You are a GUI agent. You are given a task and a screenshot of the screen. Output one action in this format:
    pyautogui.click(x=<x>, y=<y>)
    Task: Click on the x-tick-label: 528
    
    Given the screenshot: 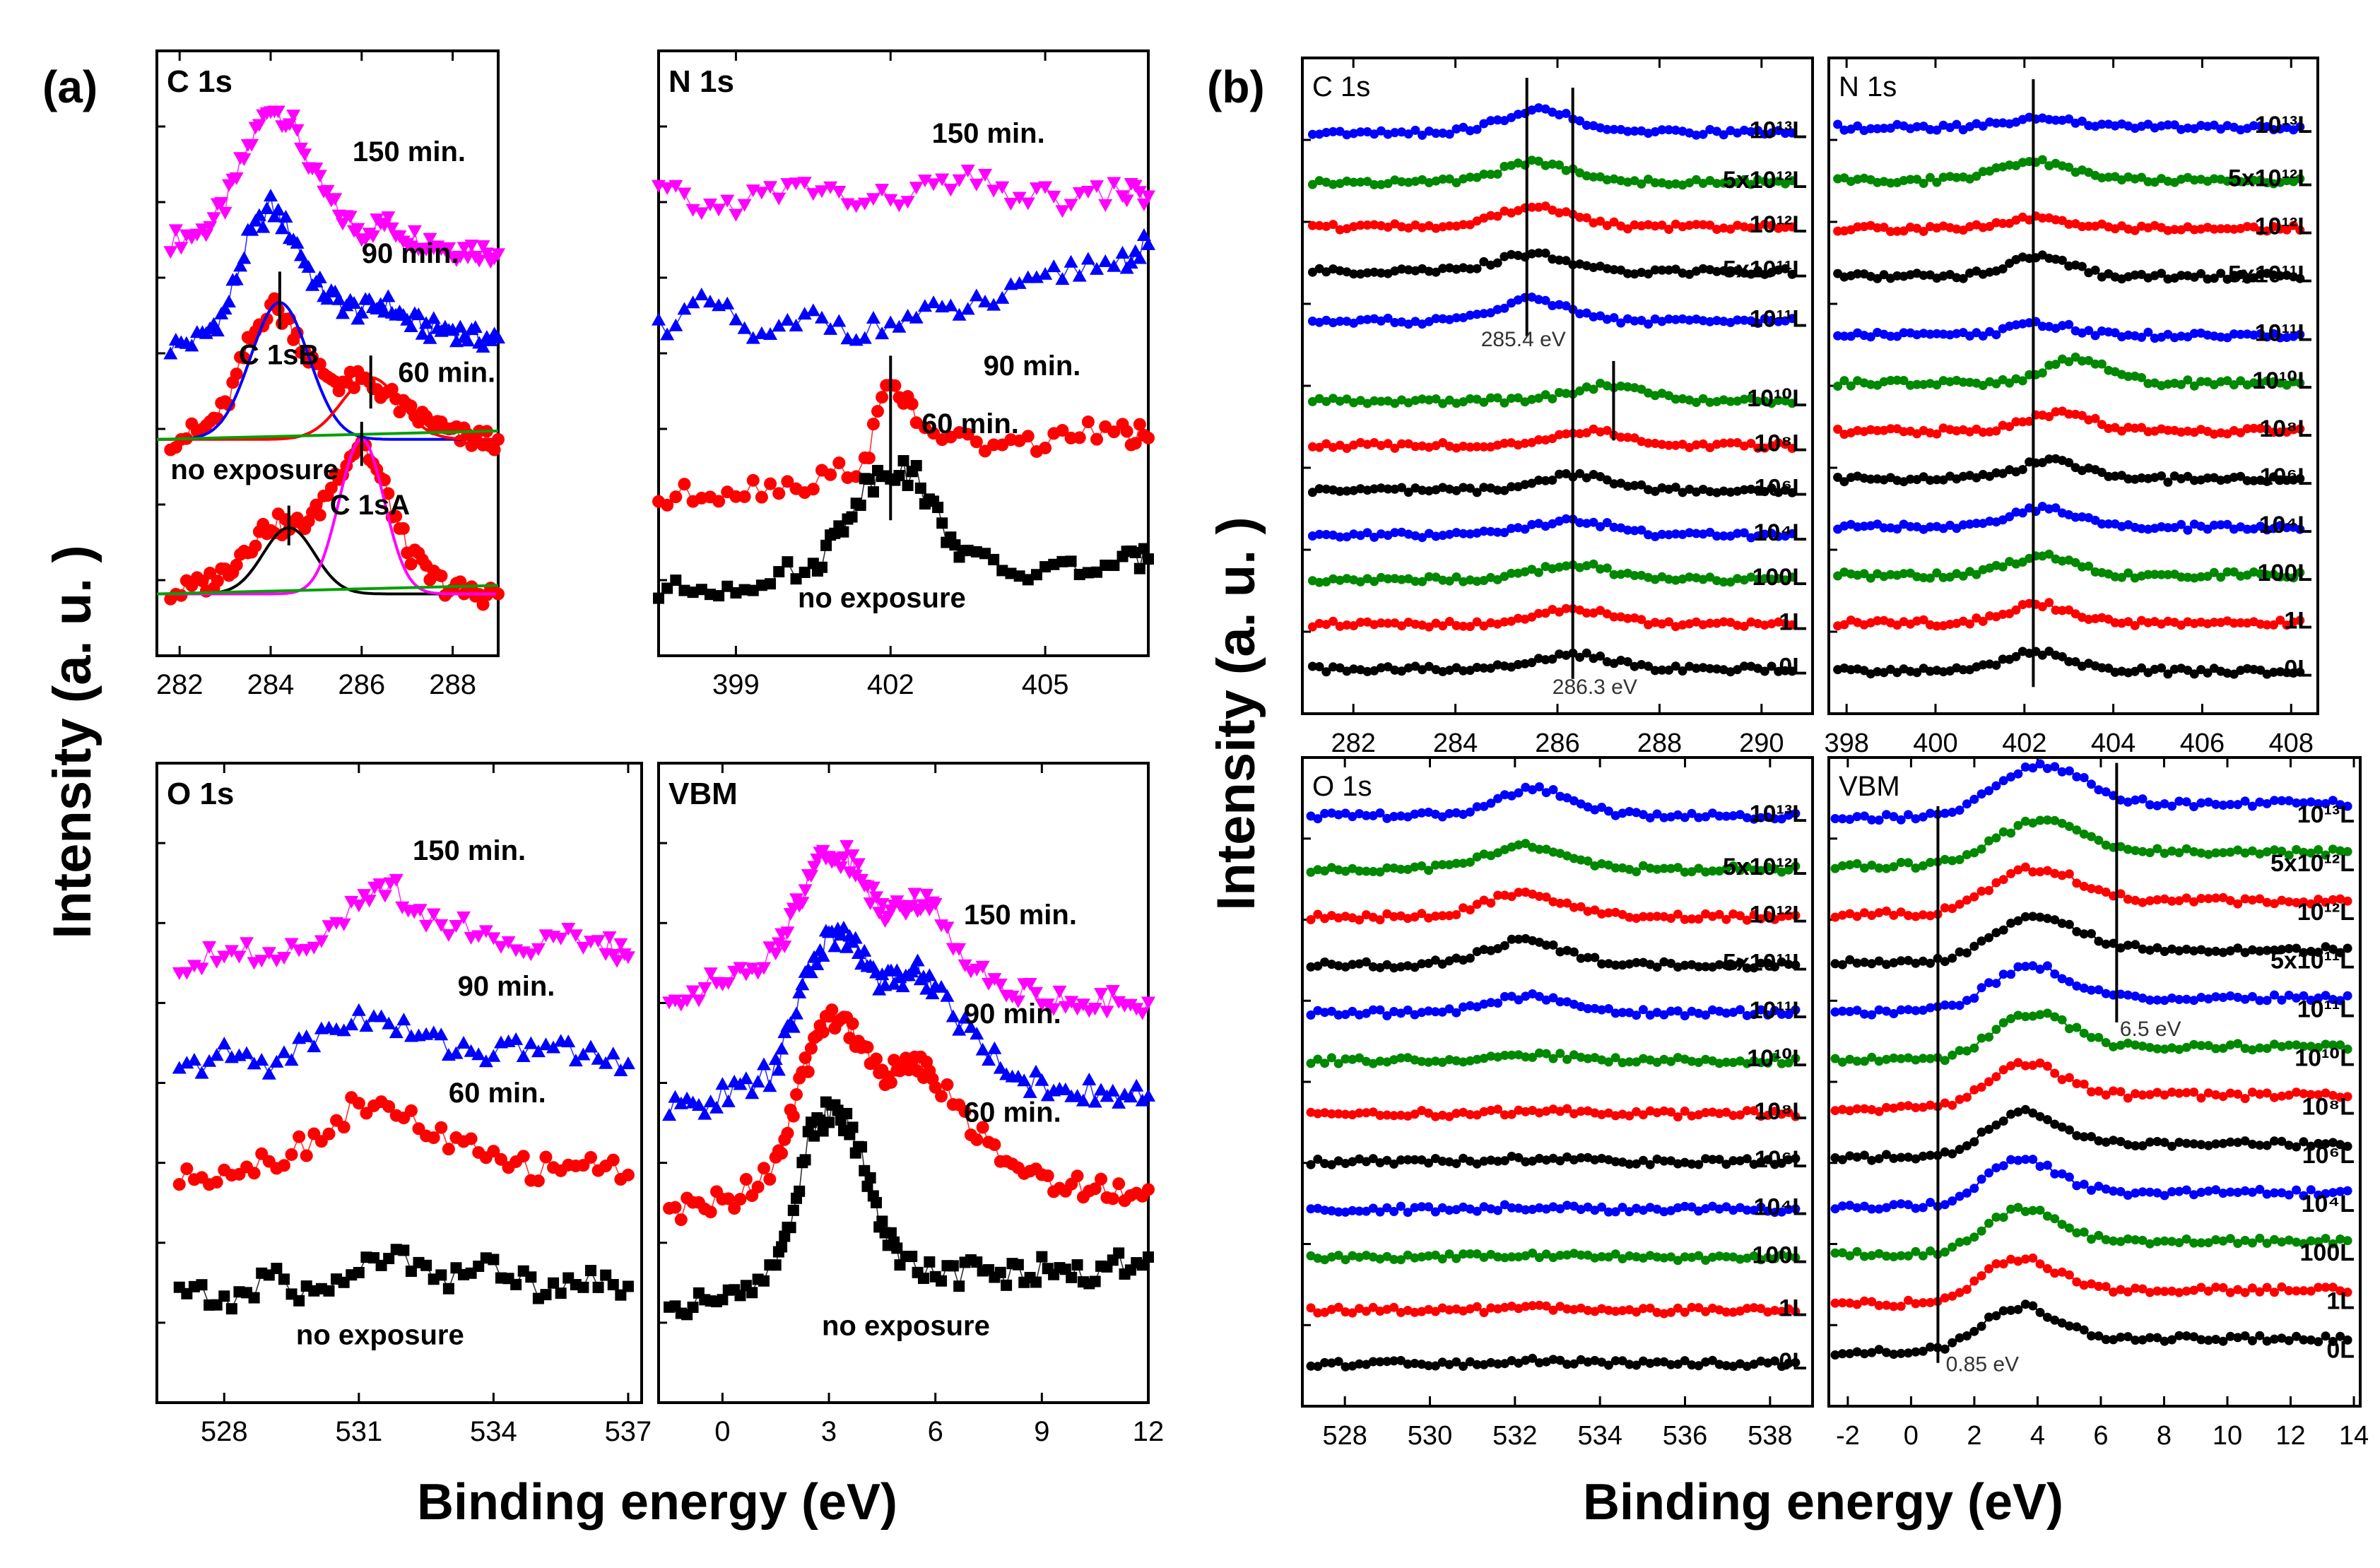 What is the action you would take?
    pyautogui.click(x=225, y=1431)
    